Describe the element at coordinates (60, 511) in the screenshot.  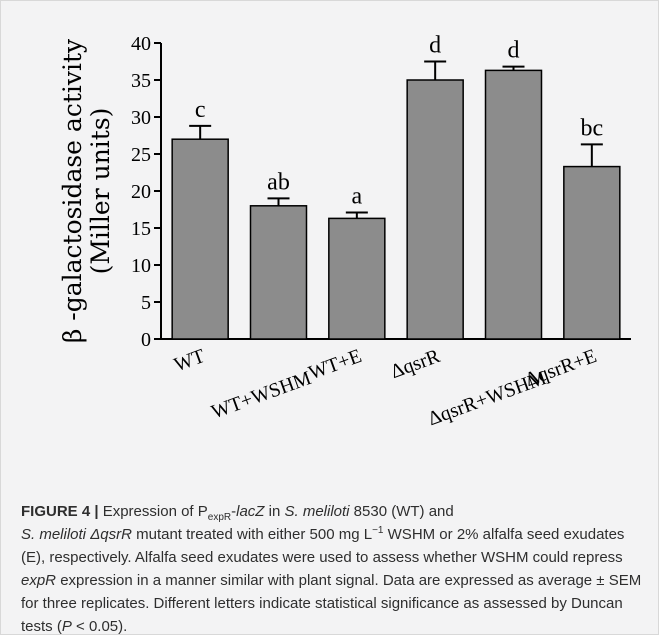
I see `figure-label: FIGURE 4 |` at that location.